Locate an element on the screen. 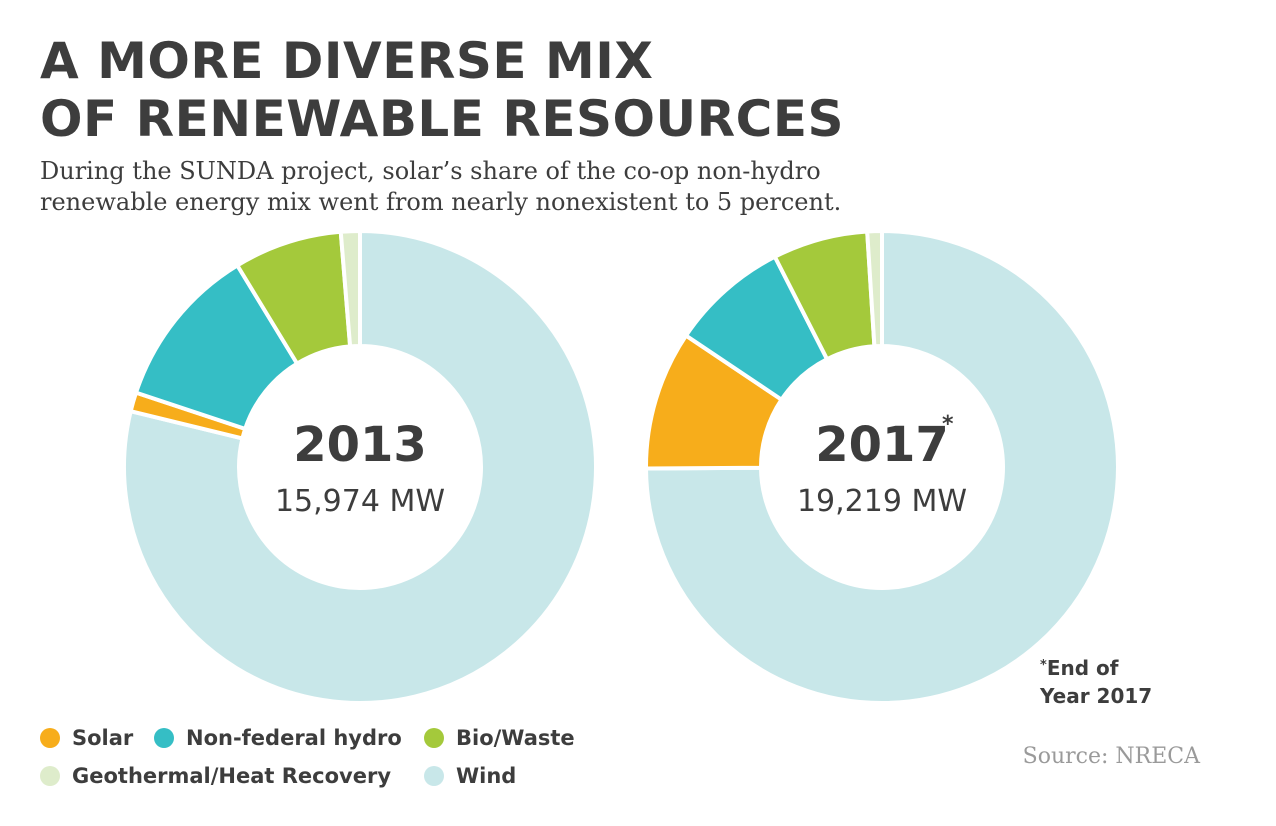 This screenshot has width=1276, height=826. legend-item-geothermal: Geothermal/Heat Recovery is located at coordinates (215, 776).